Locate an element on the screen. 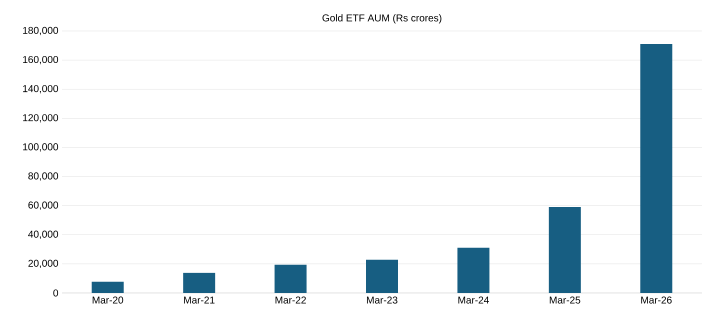 This screenshot has width=704, height=328. y-tick-label: 80,000 is located at coordinates (43, 176).